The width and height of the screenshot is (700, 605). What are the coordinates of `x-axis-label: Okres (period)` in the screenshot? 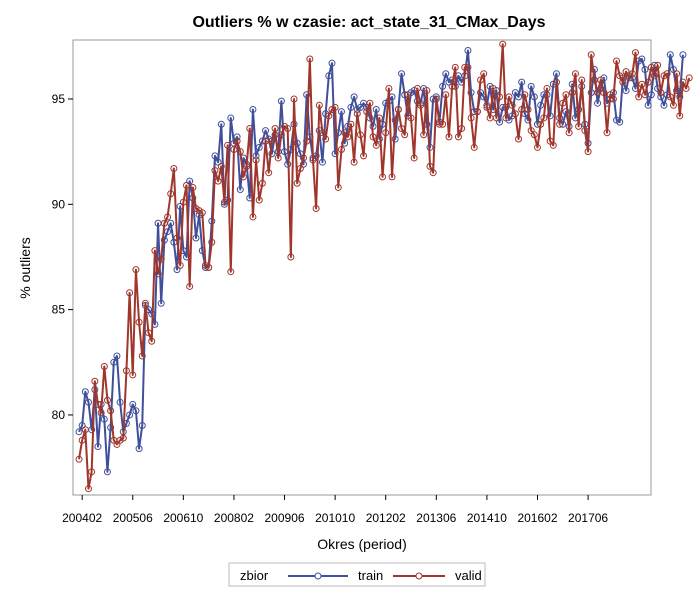 It's located at (361, 544).